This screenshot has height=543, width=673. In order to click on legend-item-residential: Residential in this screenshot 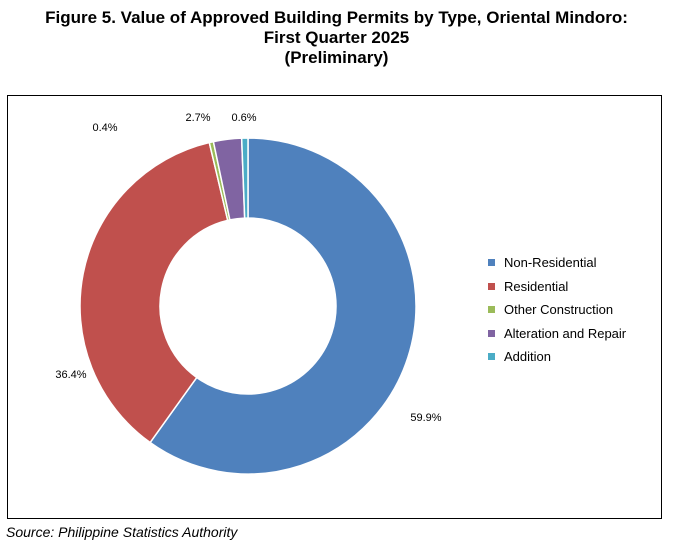, I will do `click(557, 287)`.